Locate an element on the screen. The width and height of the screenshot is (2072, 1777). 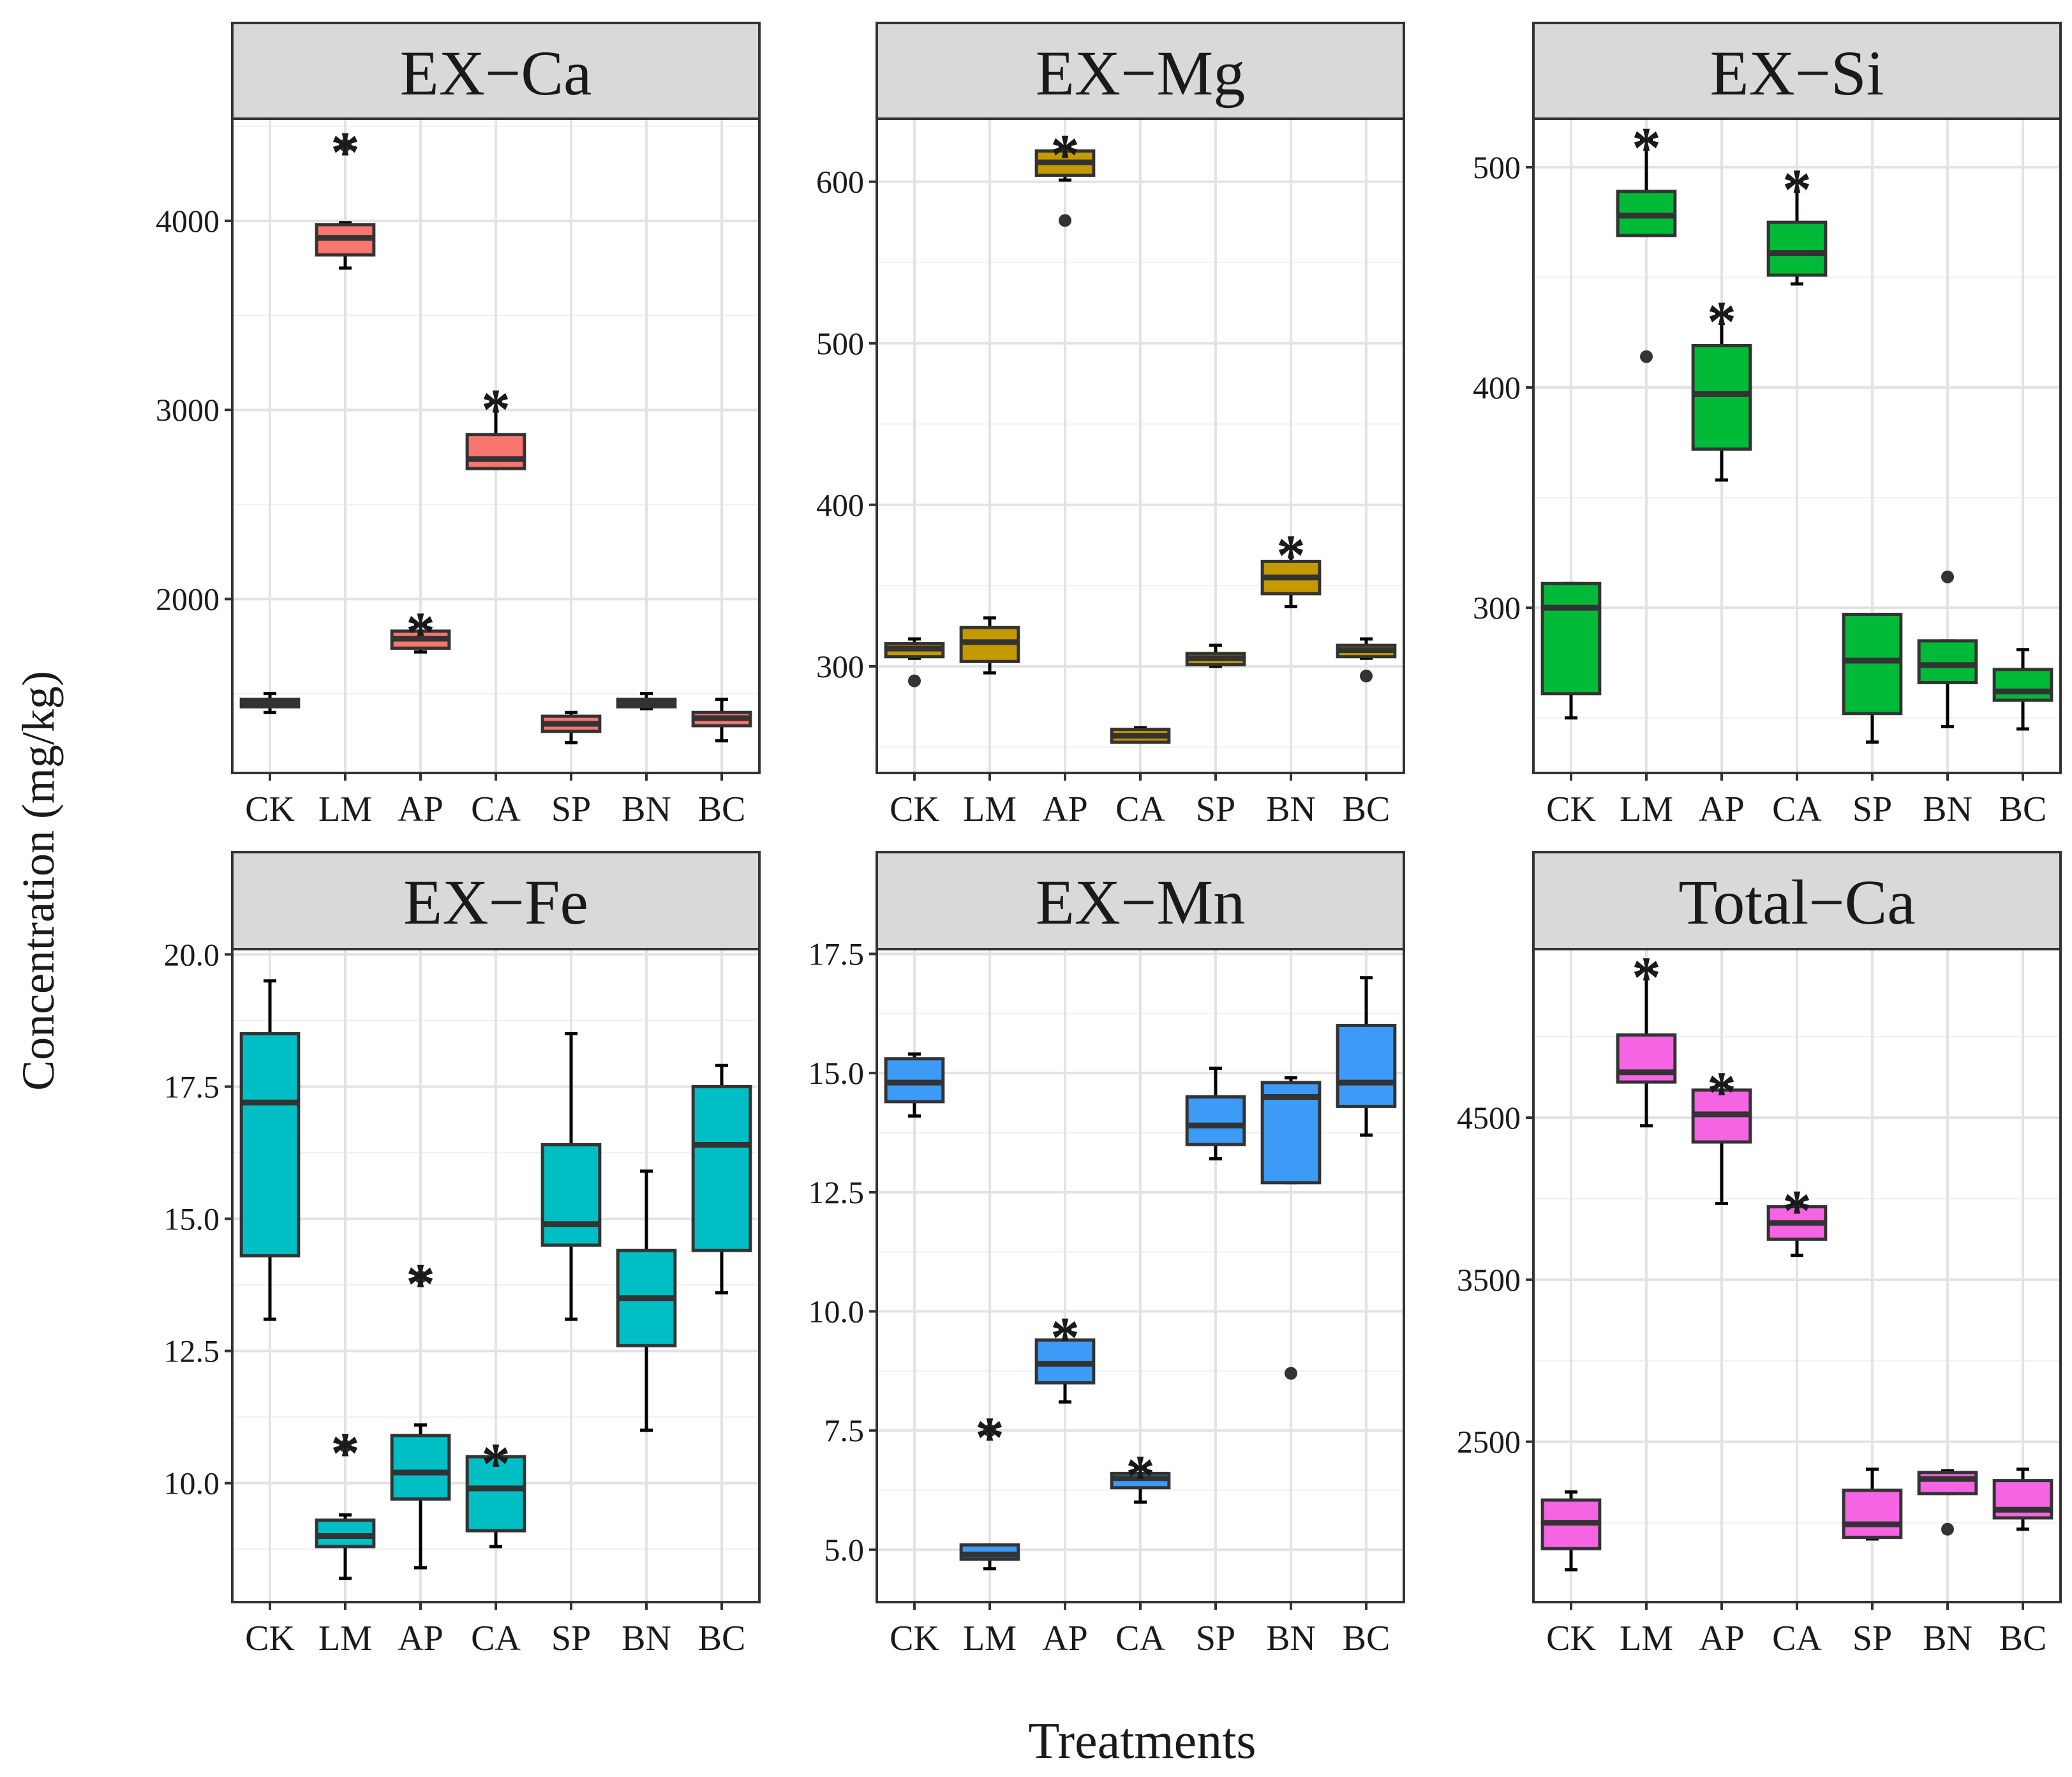
y-tick-label: 2500 is located at coordinates (1489, 1442).